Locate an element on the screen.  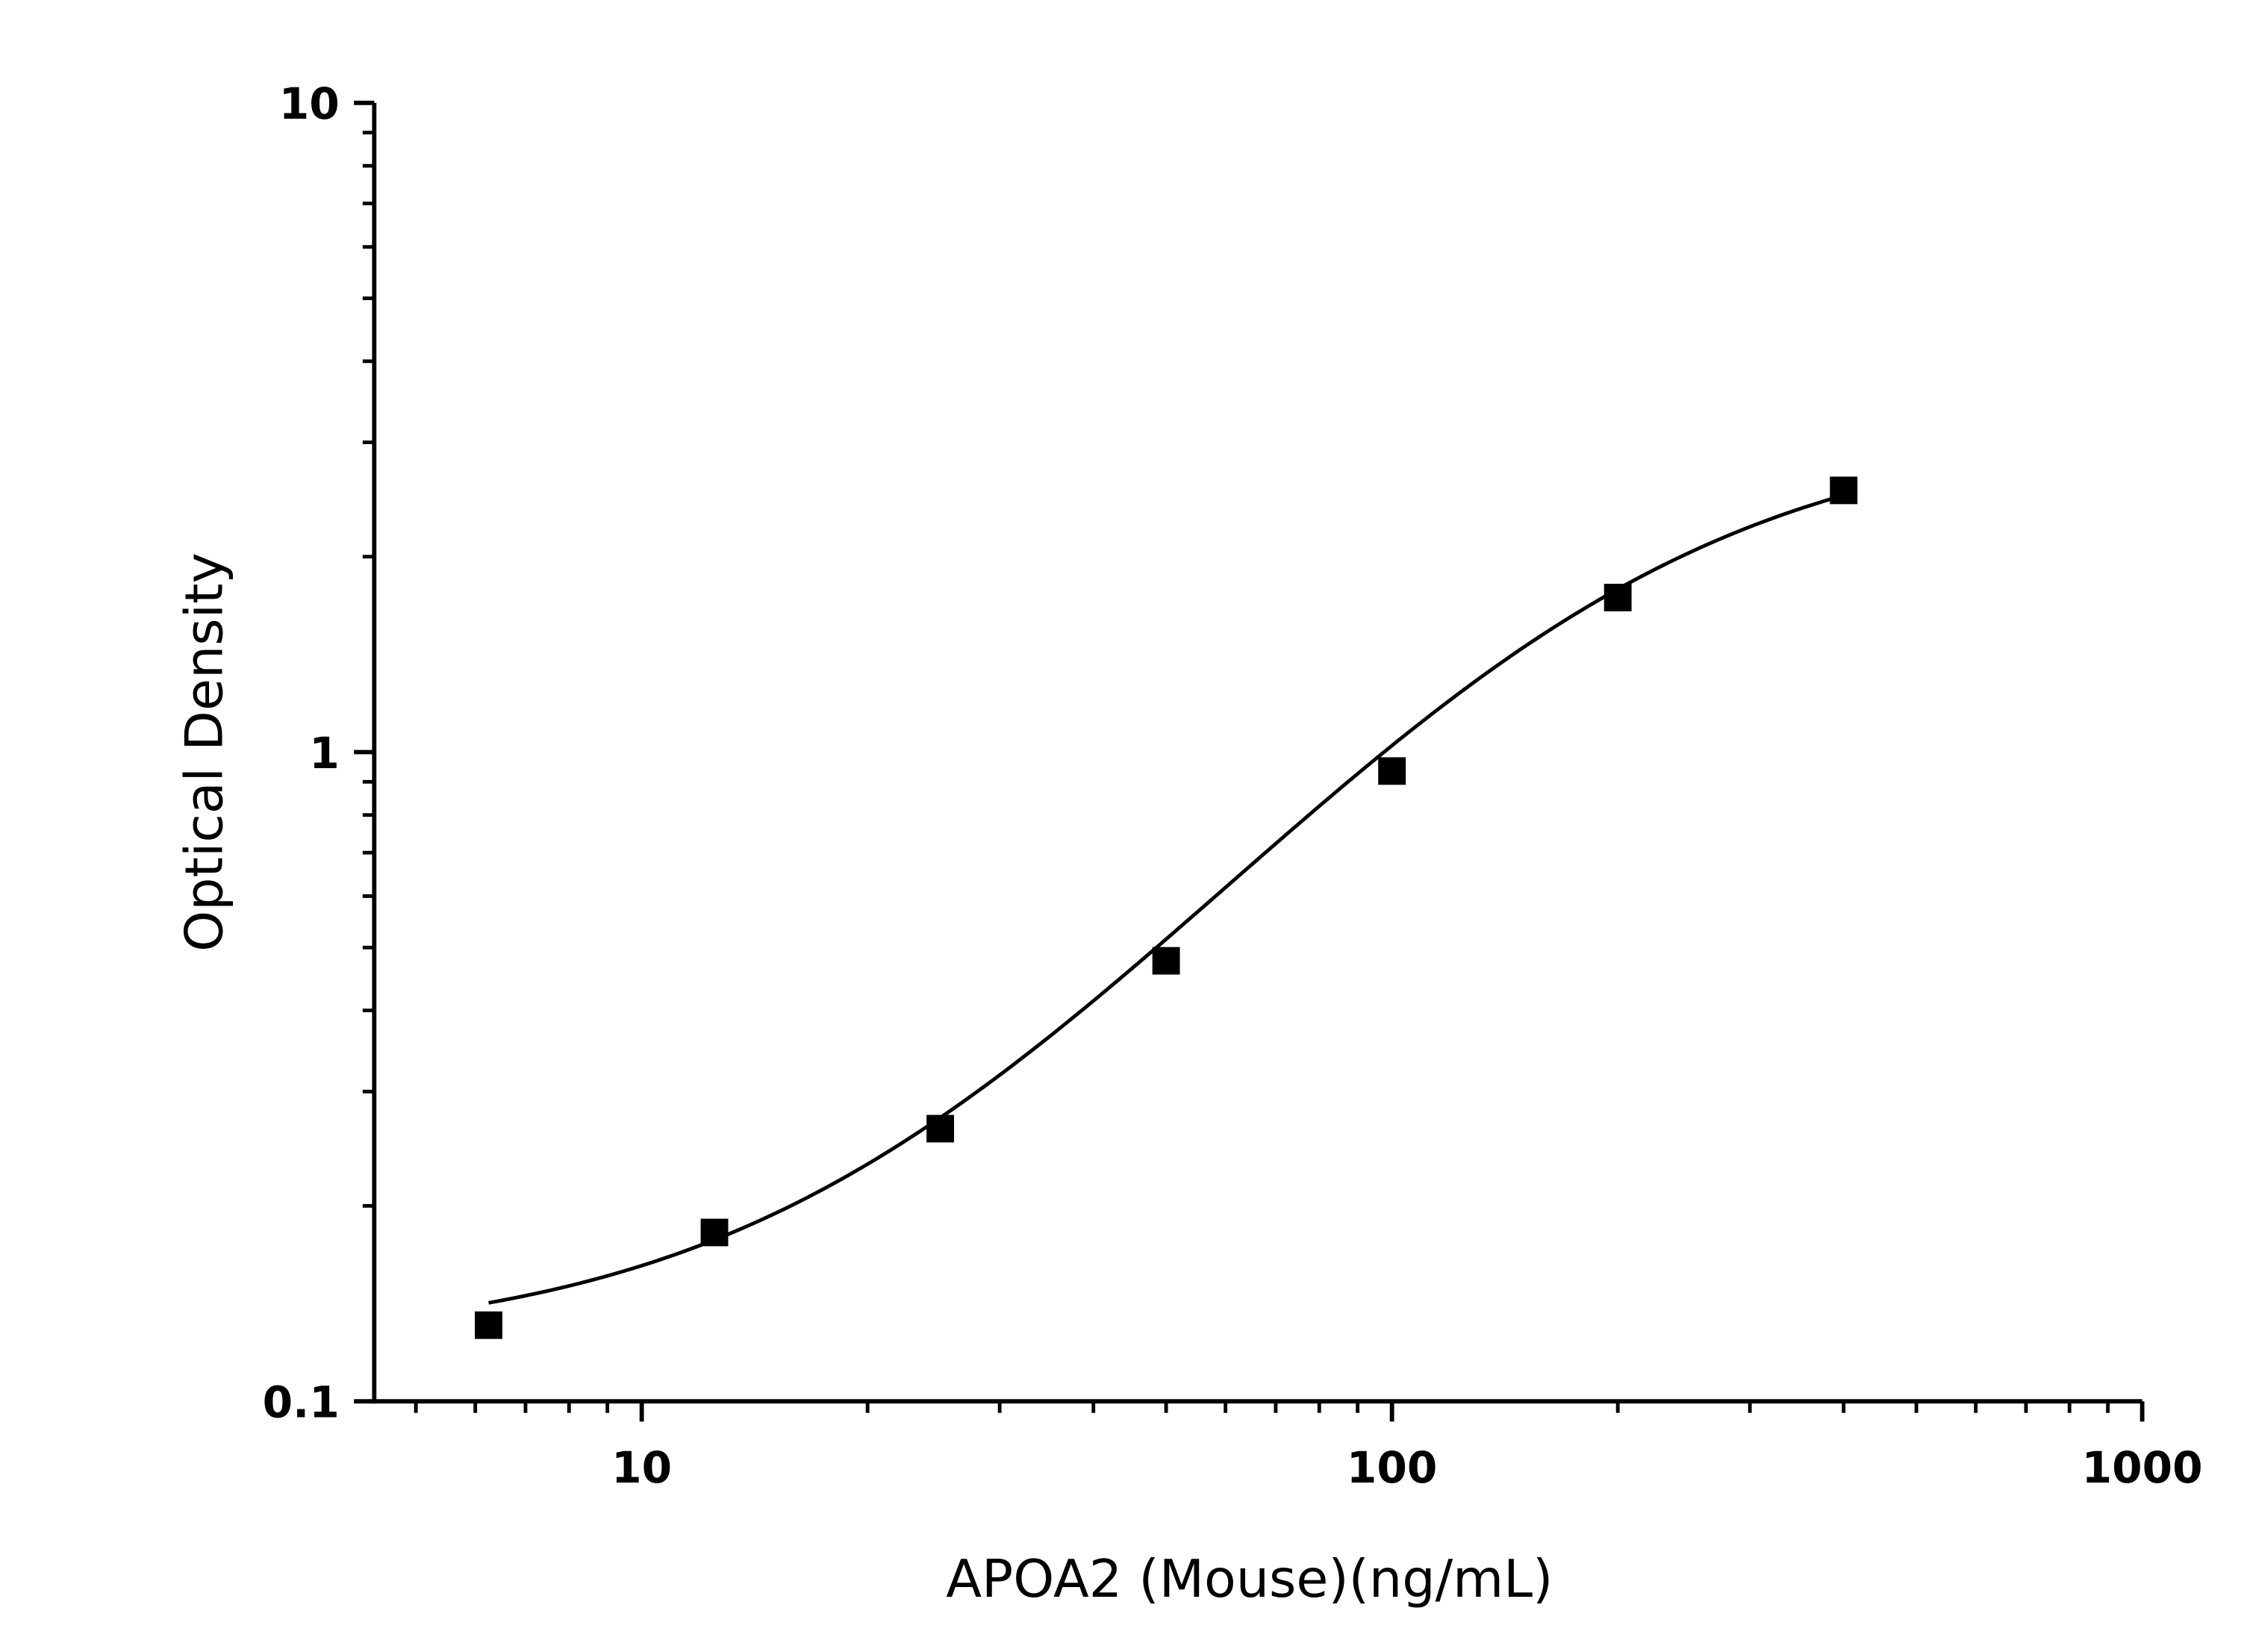
y-tick-label: 0.1 is located at coordinates (301, 1402).